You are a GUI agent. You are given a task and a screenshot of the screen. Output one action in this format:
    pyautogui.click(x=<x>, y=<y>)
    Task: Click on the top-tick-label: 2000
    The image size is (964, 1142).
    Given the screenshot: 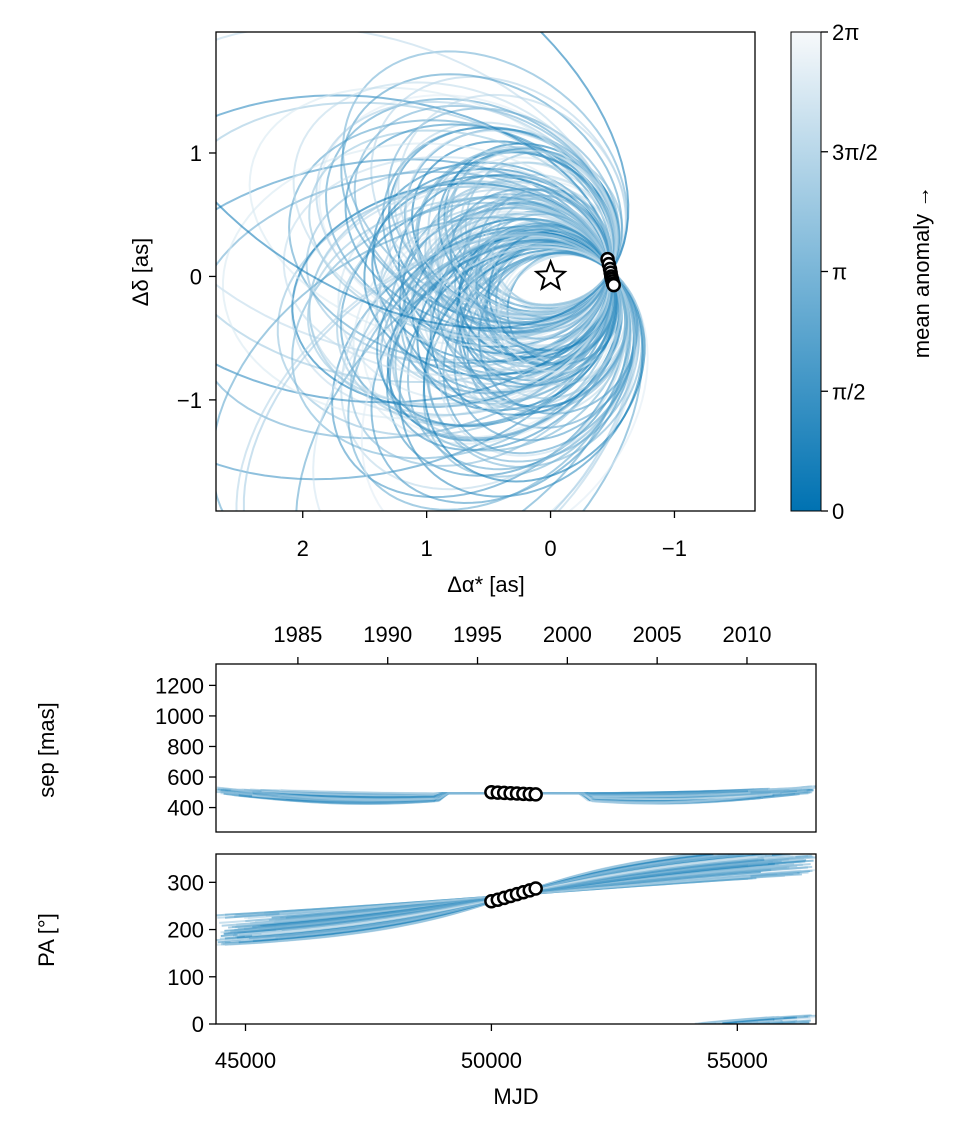 What is the action you would take?
    pyautogui.click(x=567, y=634)
    